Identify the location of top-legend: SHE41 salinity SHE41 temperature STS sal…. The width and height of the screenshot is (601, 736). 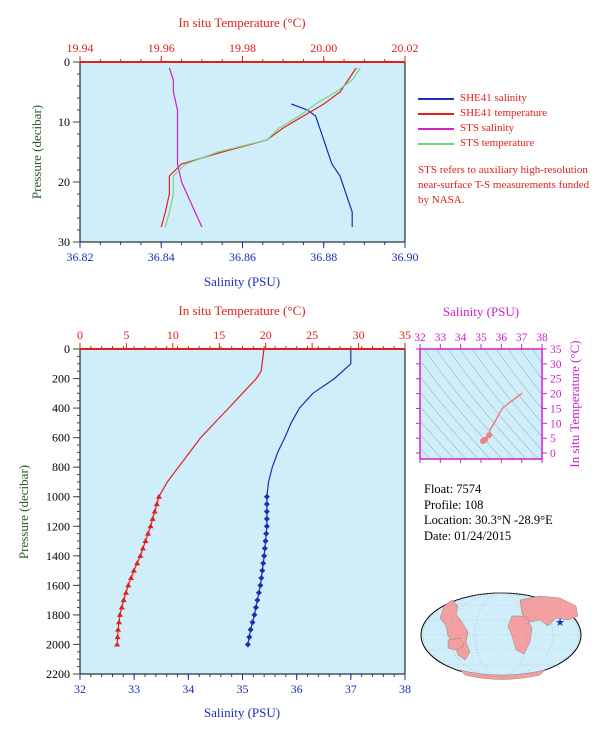
(482, 121).